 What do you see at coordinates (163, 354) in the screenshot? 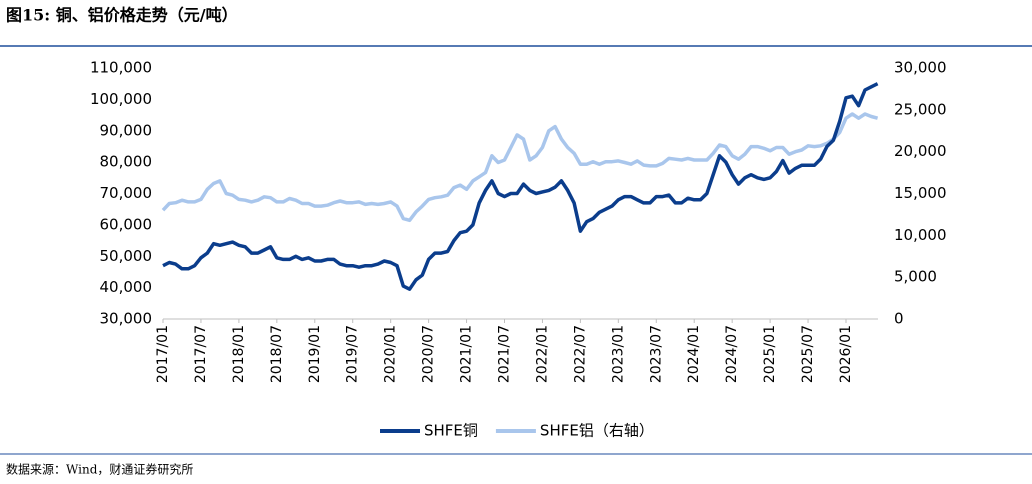
I see `x-tick-label: 2017/01` at bounding box center [163, 354].